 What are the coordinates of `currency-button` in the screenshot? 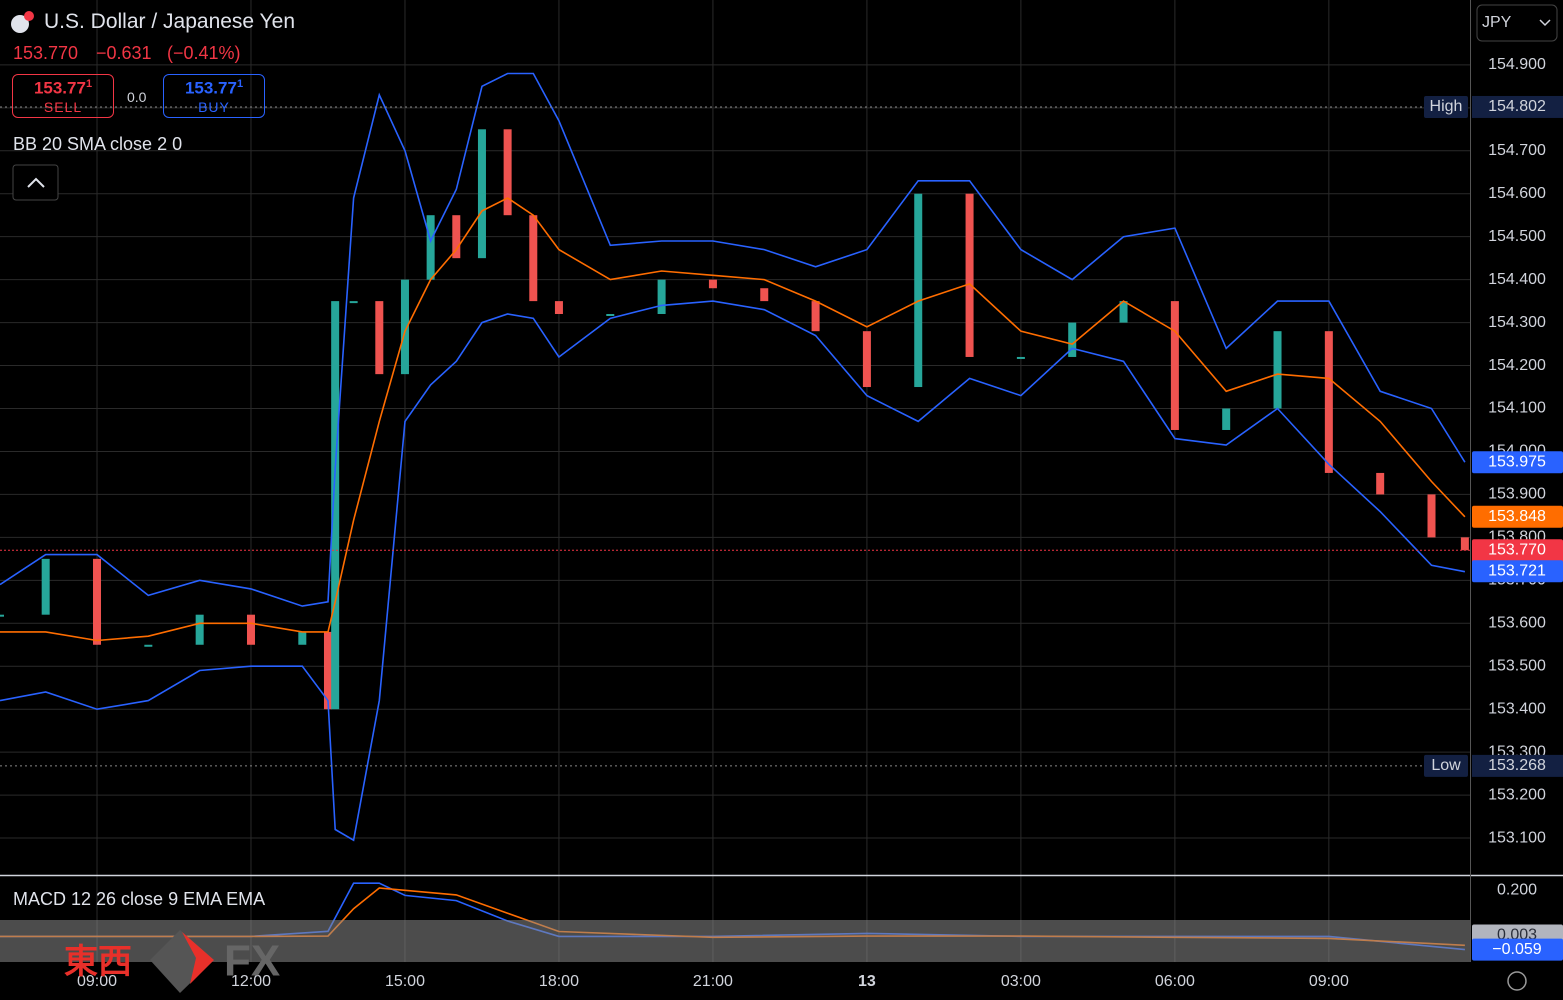 It's located at (1517, 23).